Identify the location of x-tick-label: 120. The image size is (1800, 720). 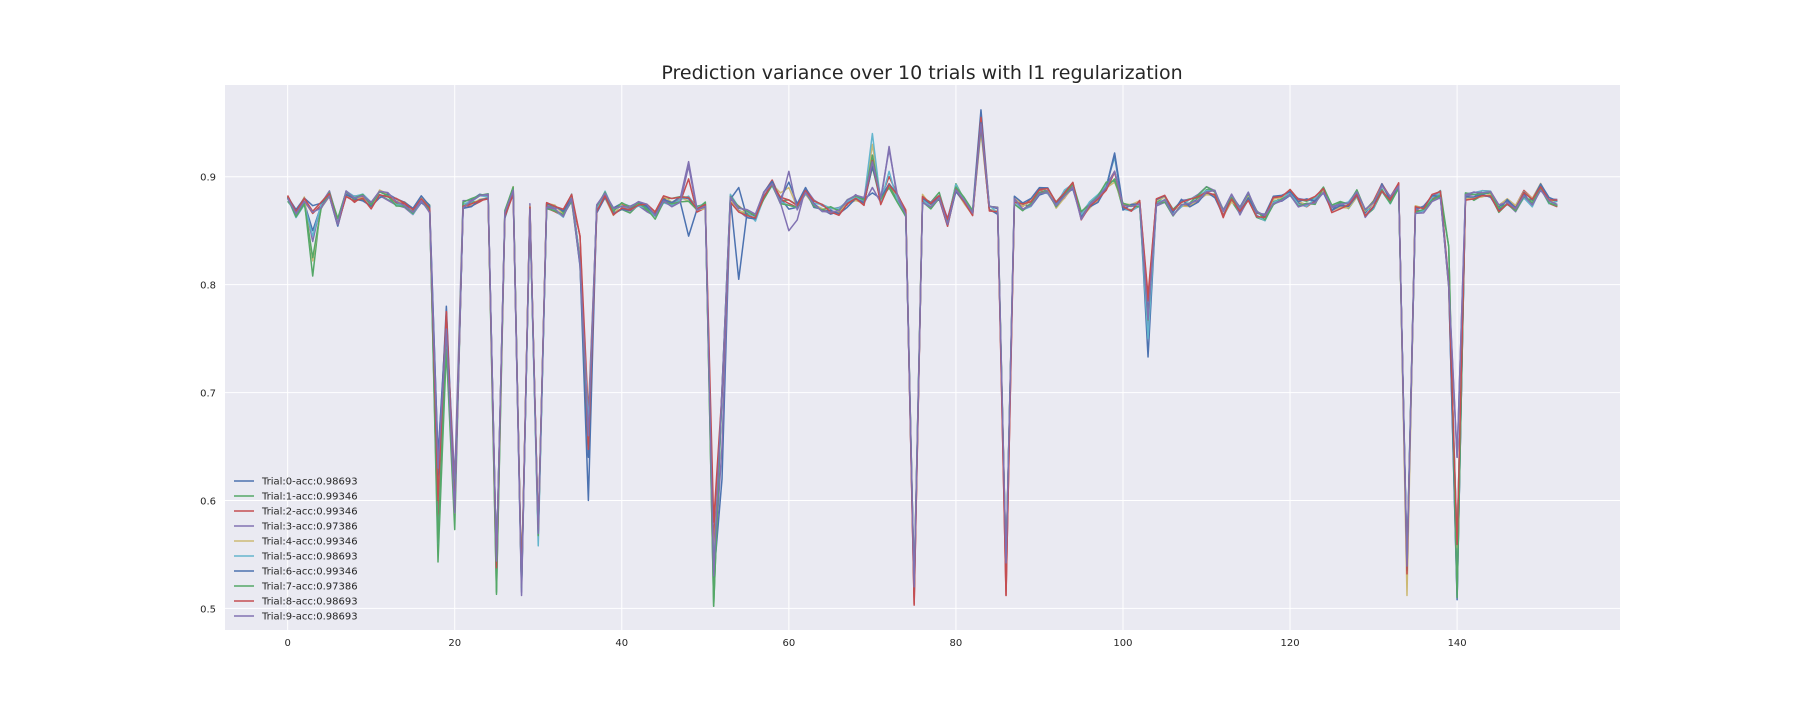
(1289, 643).